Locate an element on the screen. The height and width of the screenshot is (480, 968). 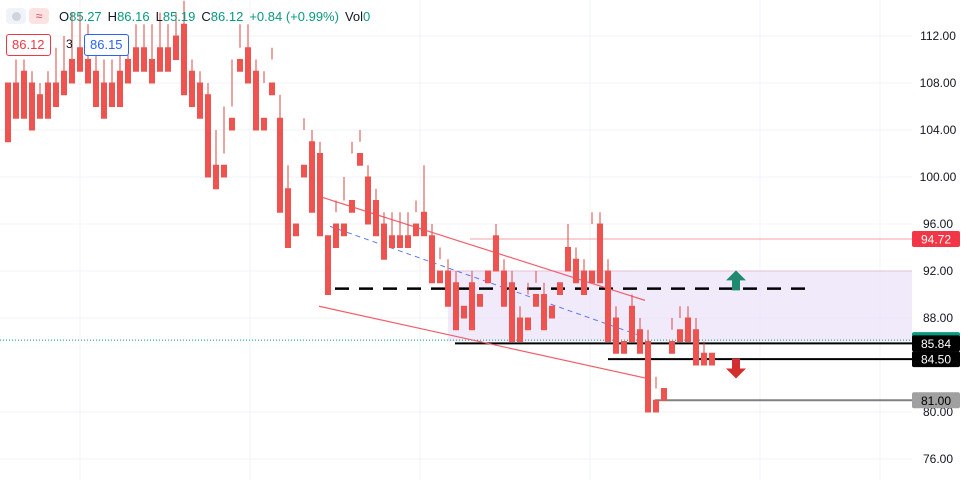
low-label: L is located at coordinates (159, 16).